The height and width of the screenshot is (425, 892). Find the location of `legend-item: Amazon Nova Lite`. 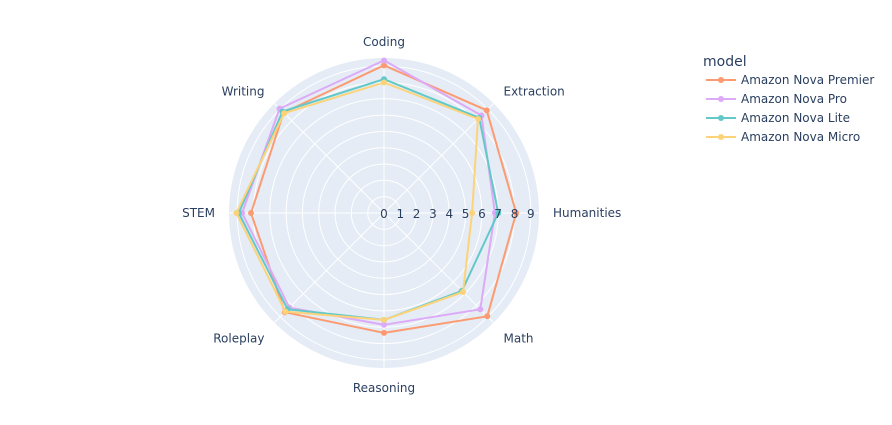

legend-item: Amazon Nova Lite is located at coordinates (778, 118).